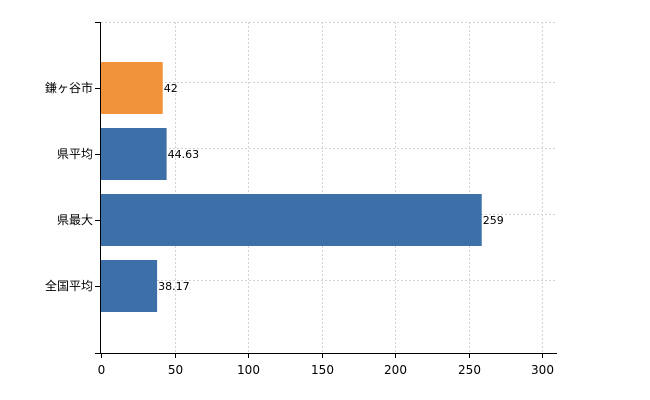  I want to click on bar-value-label: 44.63, so click(184, 154).